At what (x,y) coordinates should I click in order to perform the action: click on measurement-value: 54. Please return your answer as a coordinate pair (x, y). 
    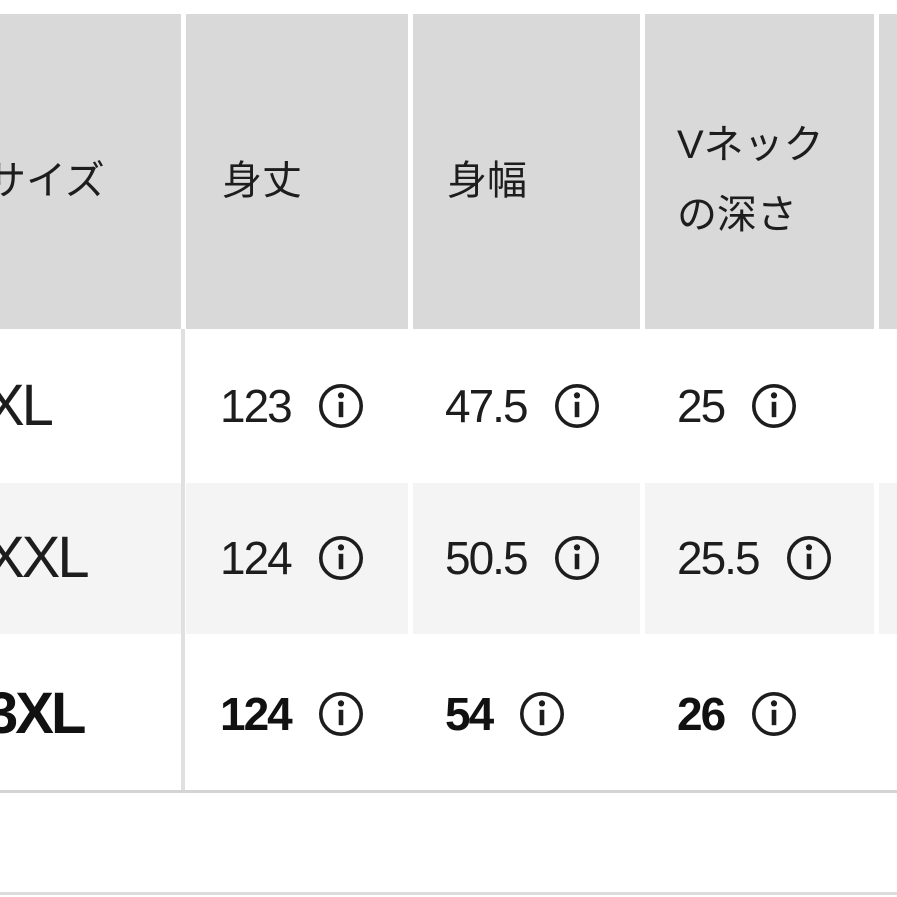
    Looking at the image, I should click on (469, 714).